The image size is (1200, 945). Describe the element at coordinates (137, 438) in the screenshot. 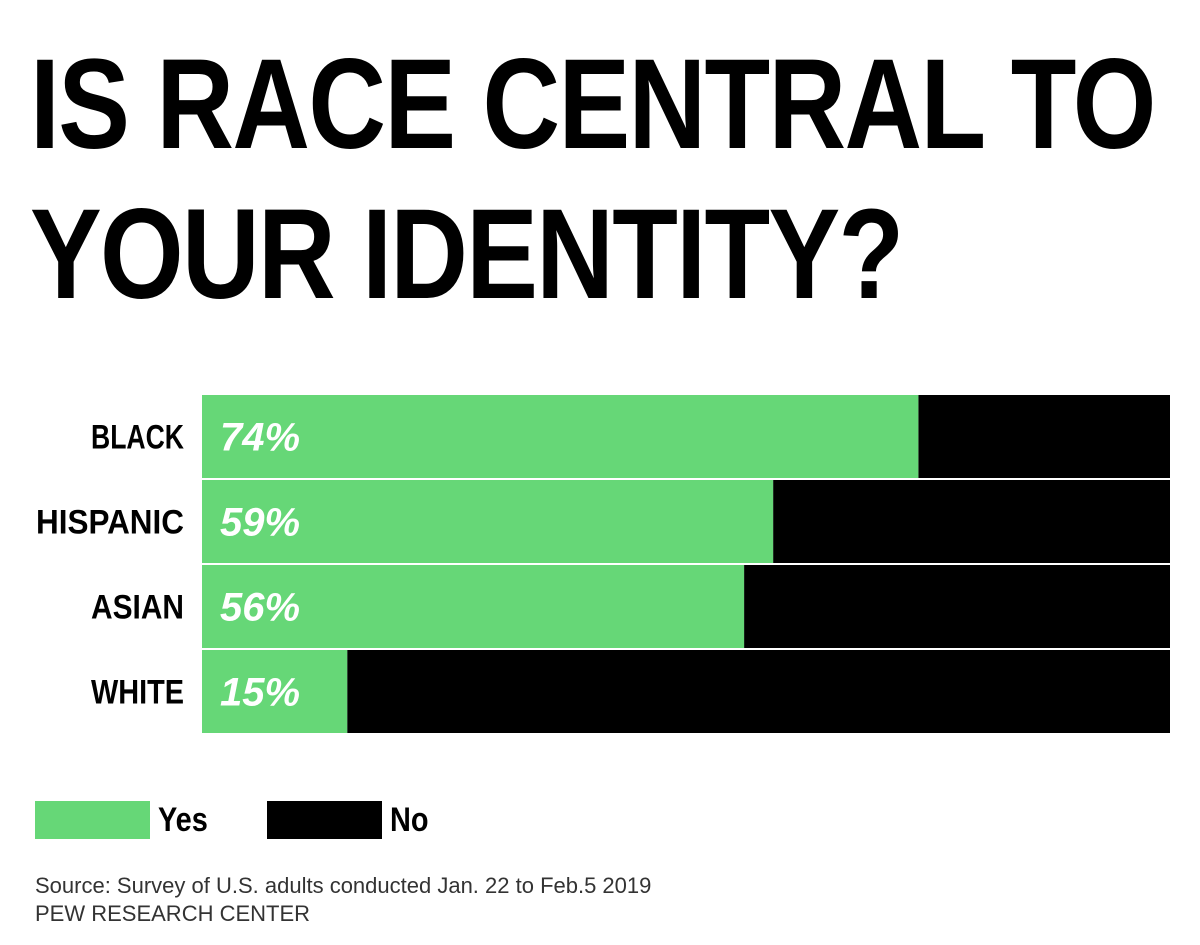

I see `category-label-black: BLACK` at that location.